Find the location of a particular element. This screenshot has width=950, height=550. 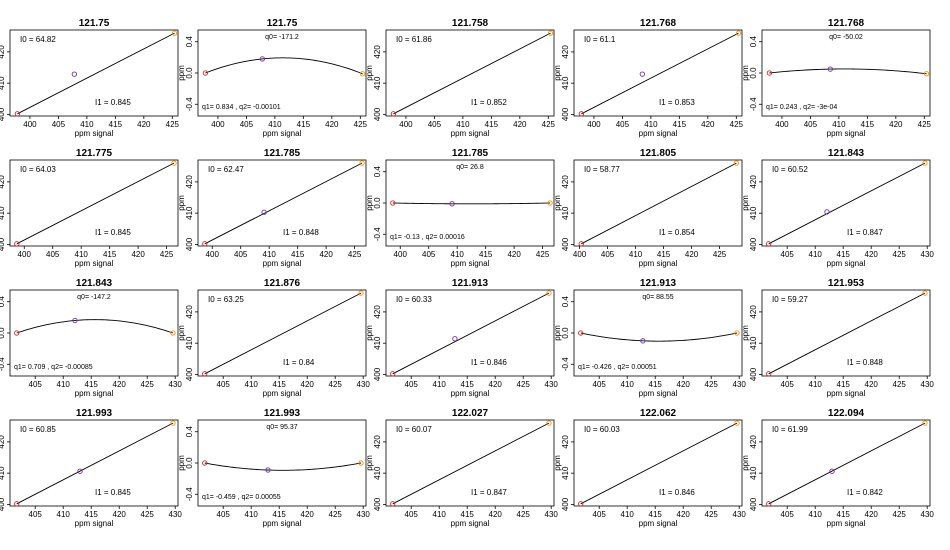

fit-curve is located at coordinates (95, 326).